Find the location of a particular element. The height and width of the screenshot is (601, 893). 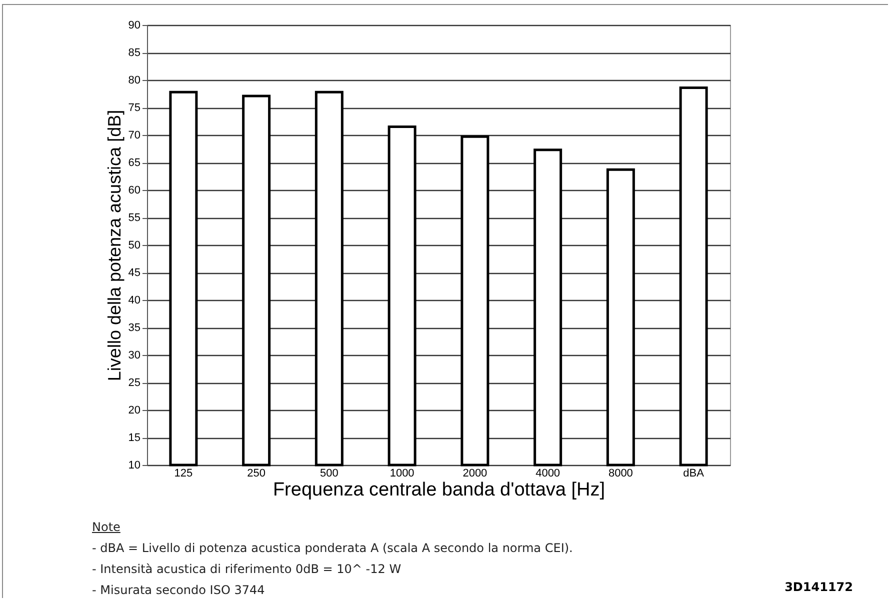

x-tick-label: 125 is located at coordinates (183, 474).